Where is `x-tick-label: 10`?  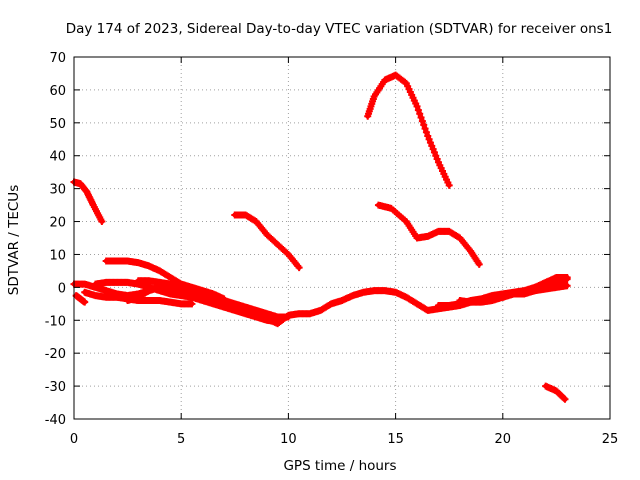 x-tick-label: 10 is located at coordinates (288, 439).